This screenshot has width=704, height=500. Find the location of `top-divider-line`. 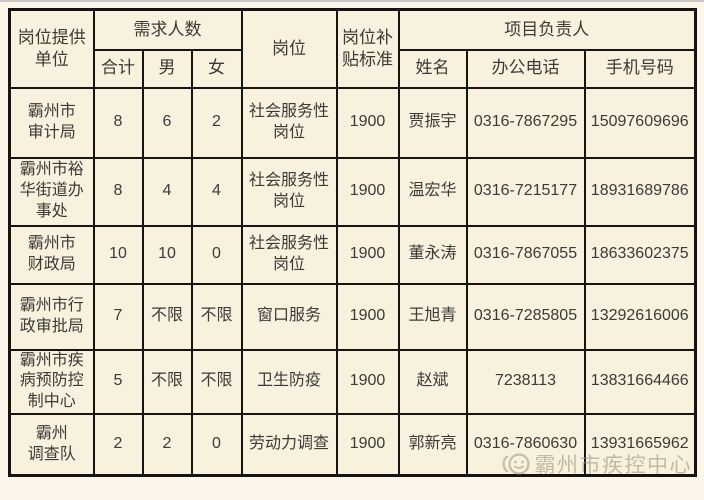

top-divider-line is located at coordinates (352, 1).